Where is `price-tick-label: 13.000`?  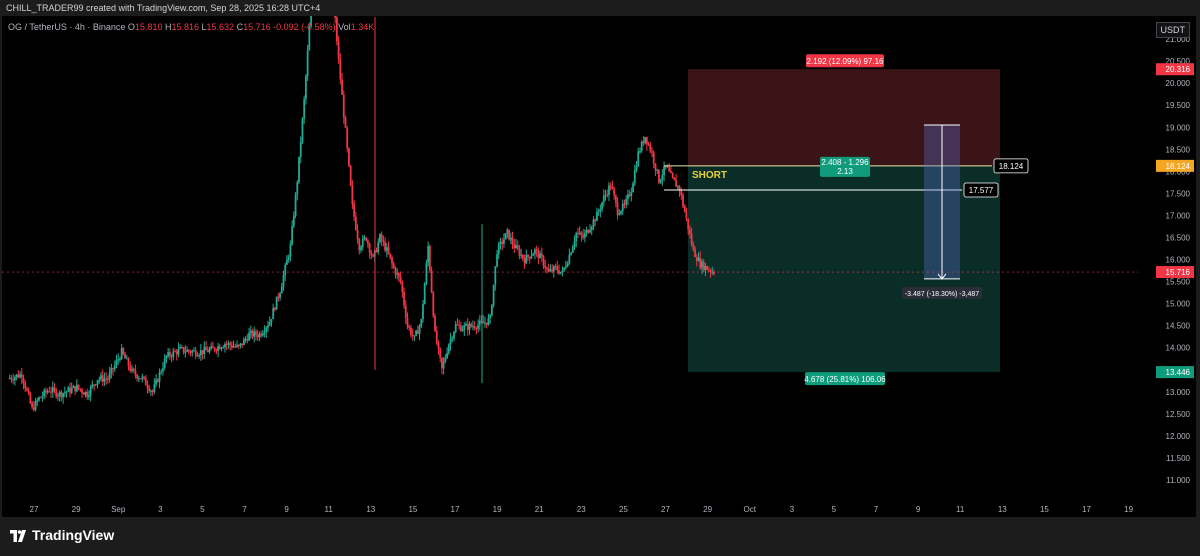 price-tick-label: 13.000 is located at coordinates (1178, 392).